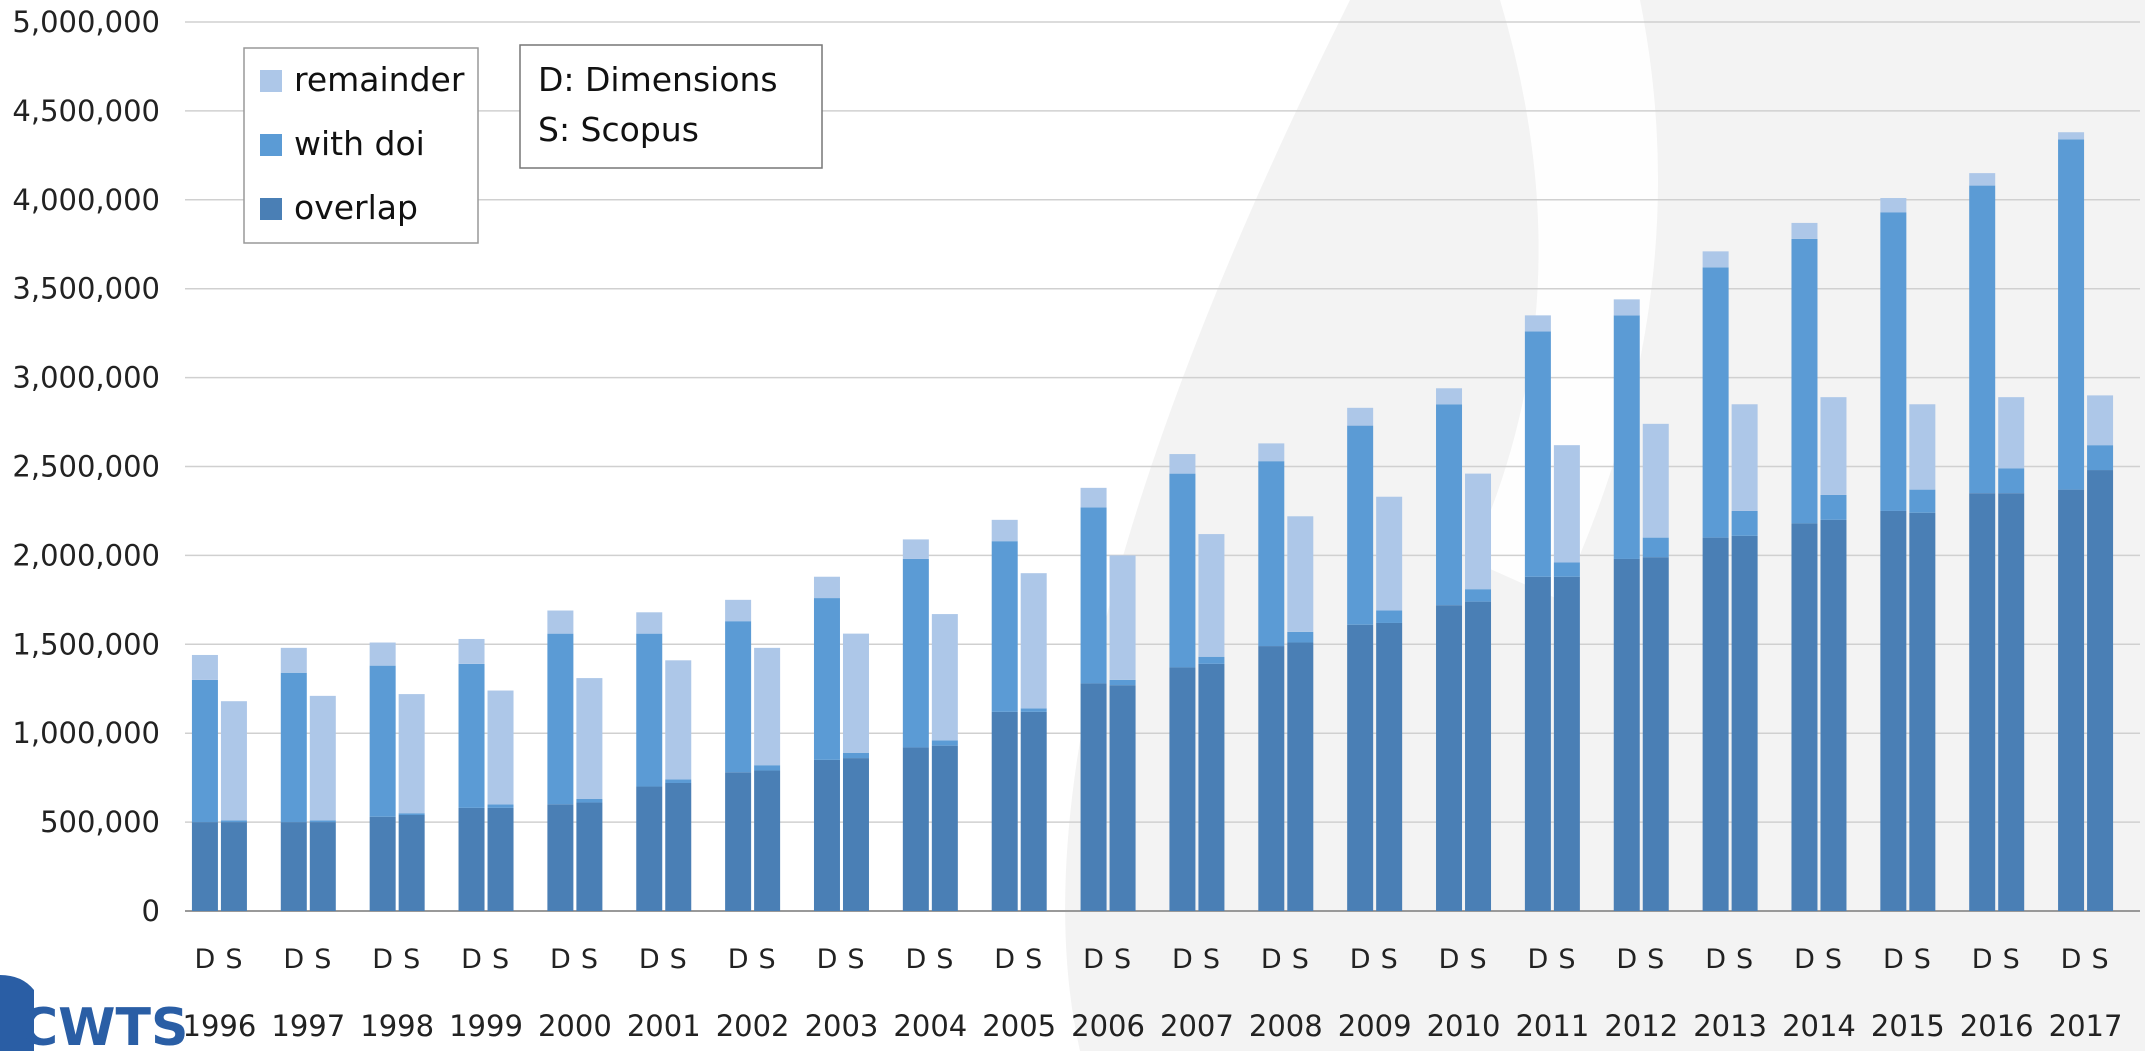  Describe the element at coordinates (678, 846) in the screenshot. I see `bar-overlap-S-2001` at that location.